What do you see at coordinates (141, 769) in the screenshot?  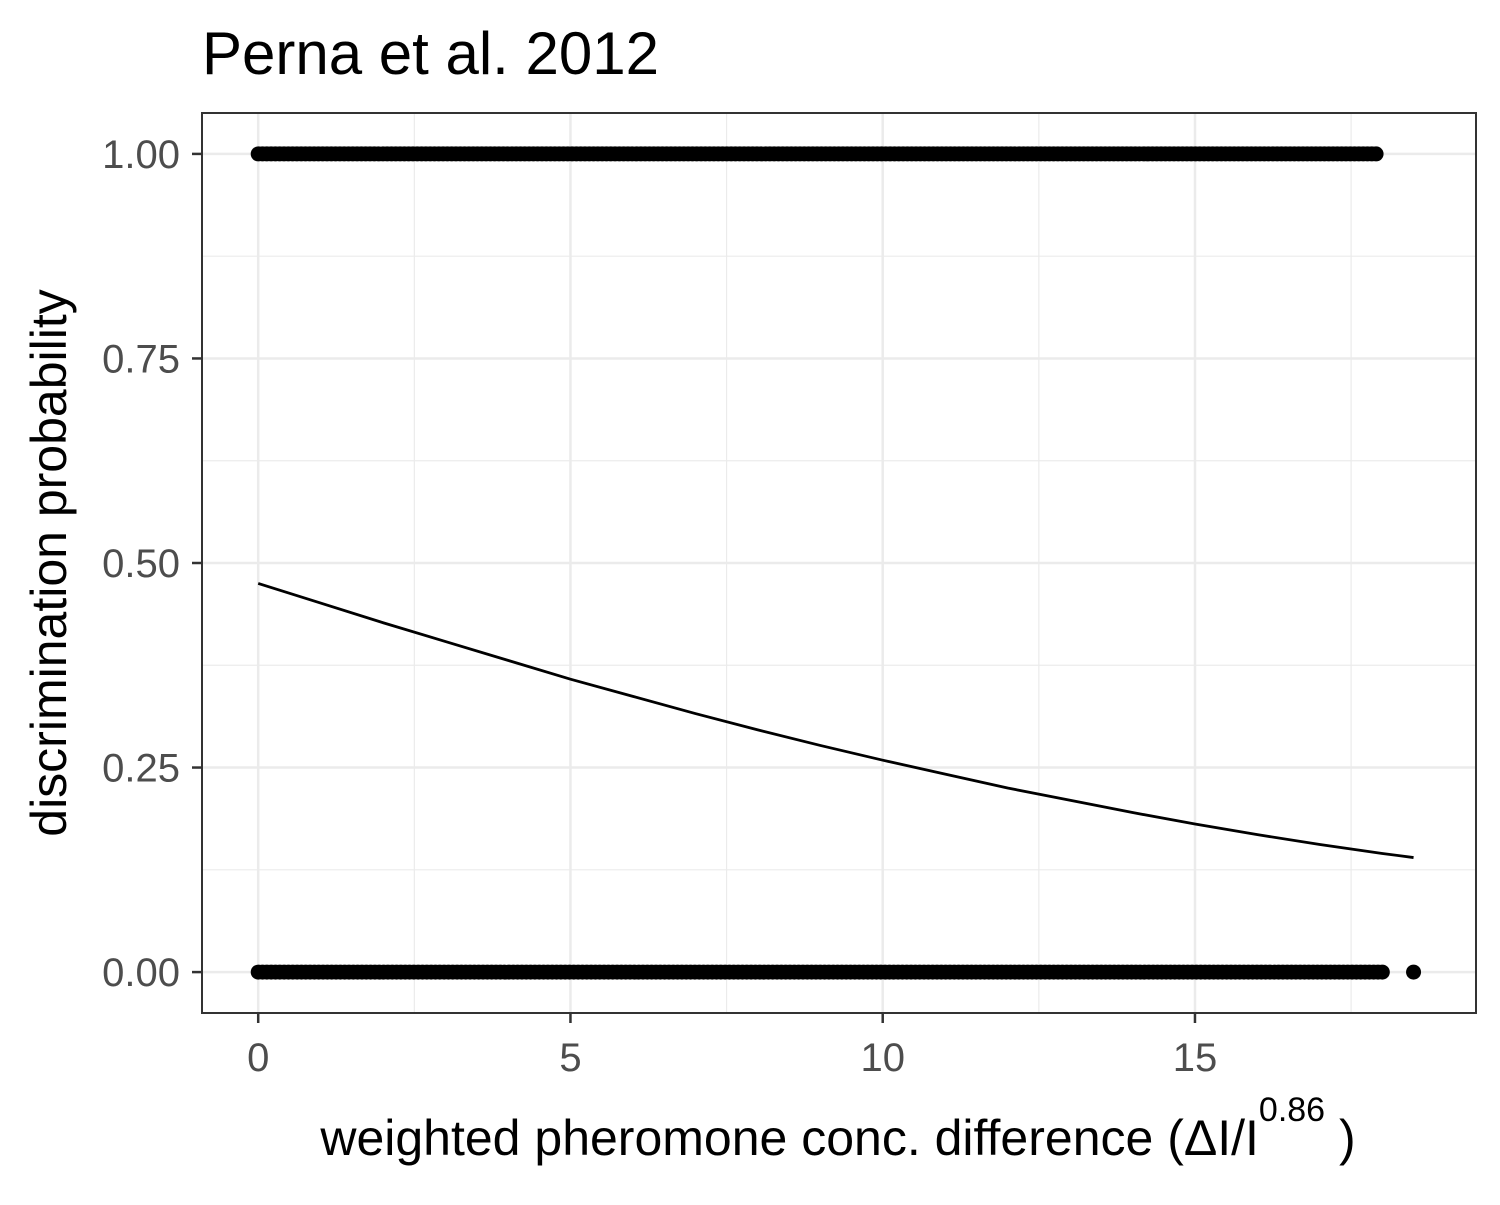 I see `y-tick-label: 0.25` at bounding box center [141, 769].